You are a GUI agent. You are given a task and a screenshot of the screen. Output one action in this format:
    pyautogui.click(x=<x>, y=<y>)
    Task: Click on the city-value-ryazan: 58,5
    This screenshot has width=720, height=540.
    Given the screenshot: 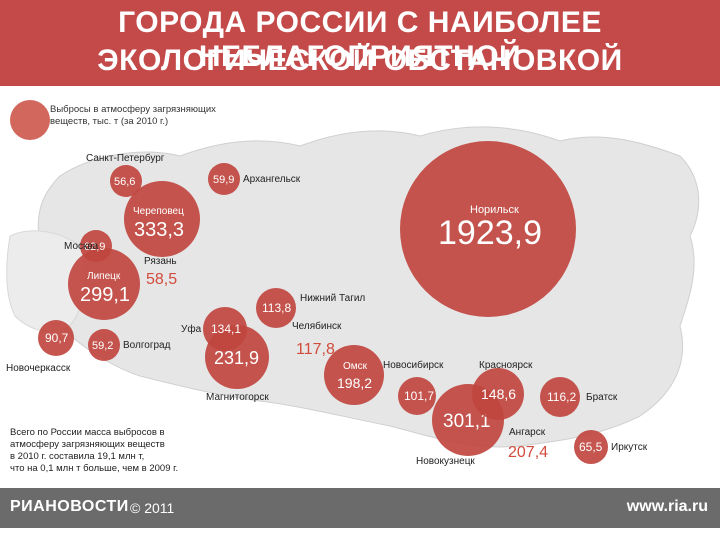 What is the action you would take?
    pyautogui.click(x=161, y=279)
    